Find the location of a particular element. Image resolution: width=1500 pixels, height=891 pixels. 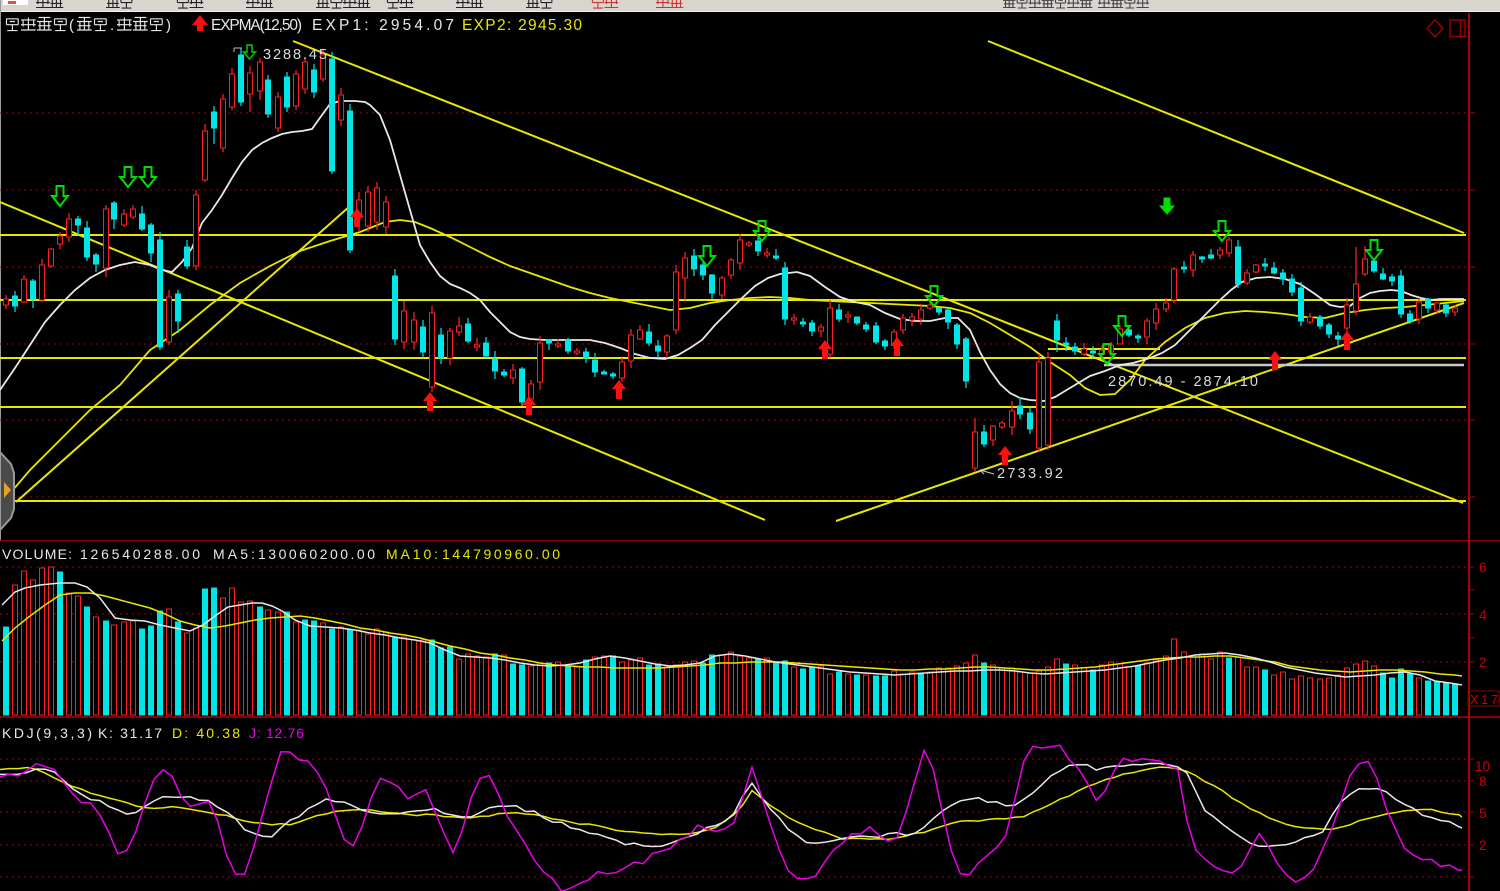

svg-text: 130060200.00 is located at coordinates (316, 554).